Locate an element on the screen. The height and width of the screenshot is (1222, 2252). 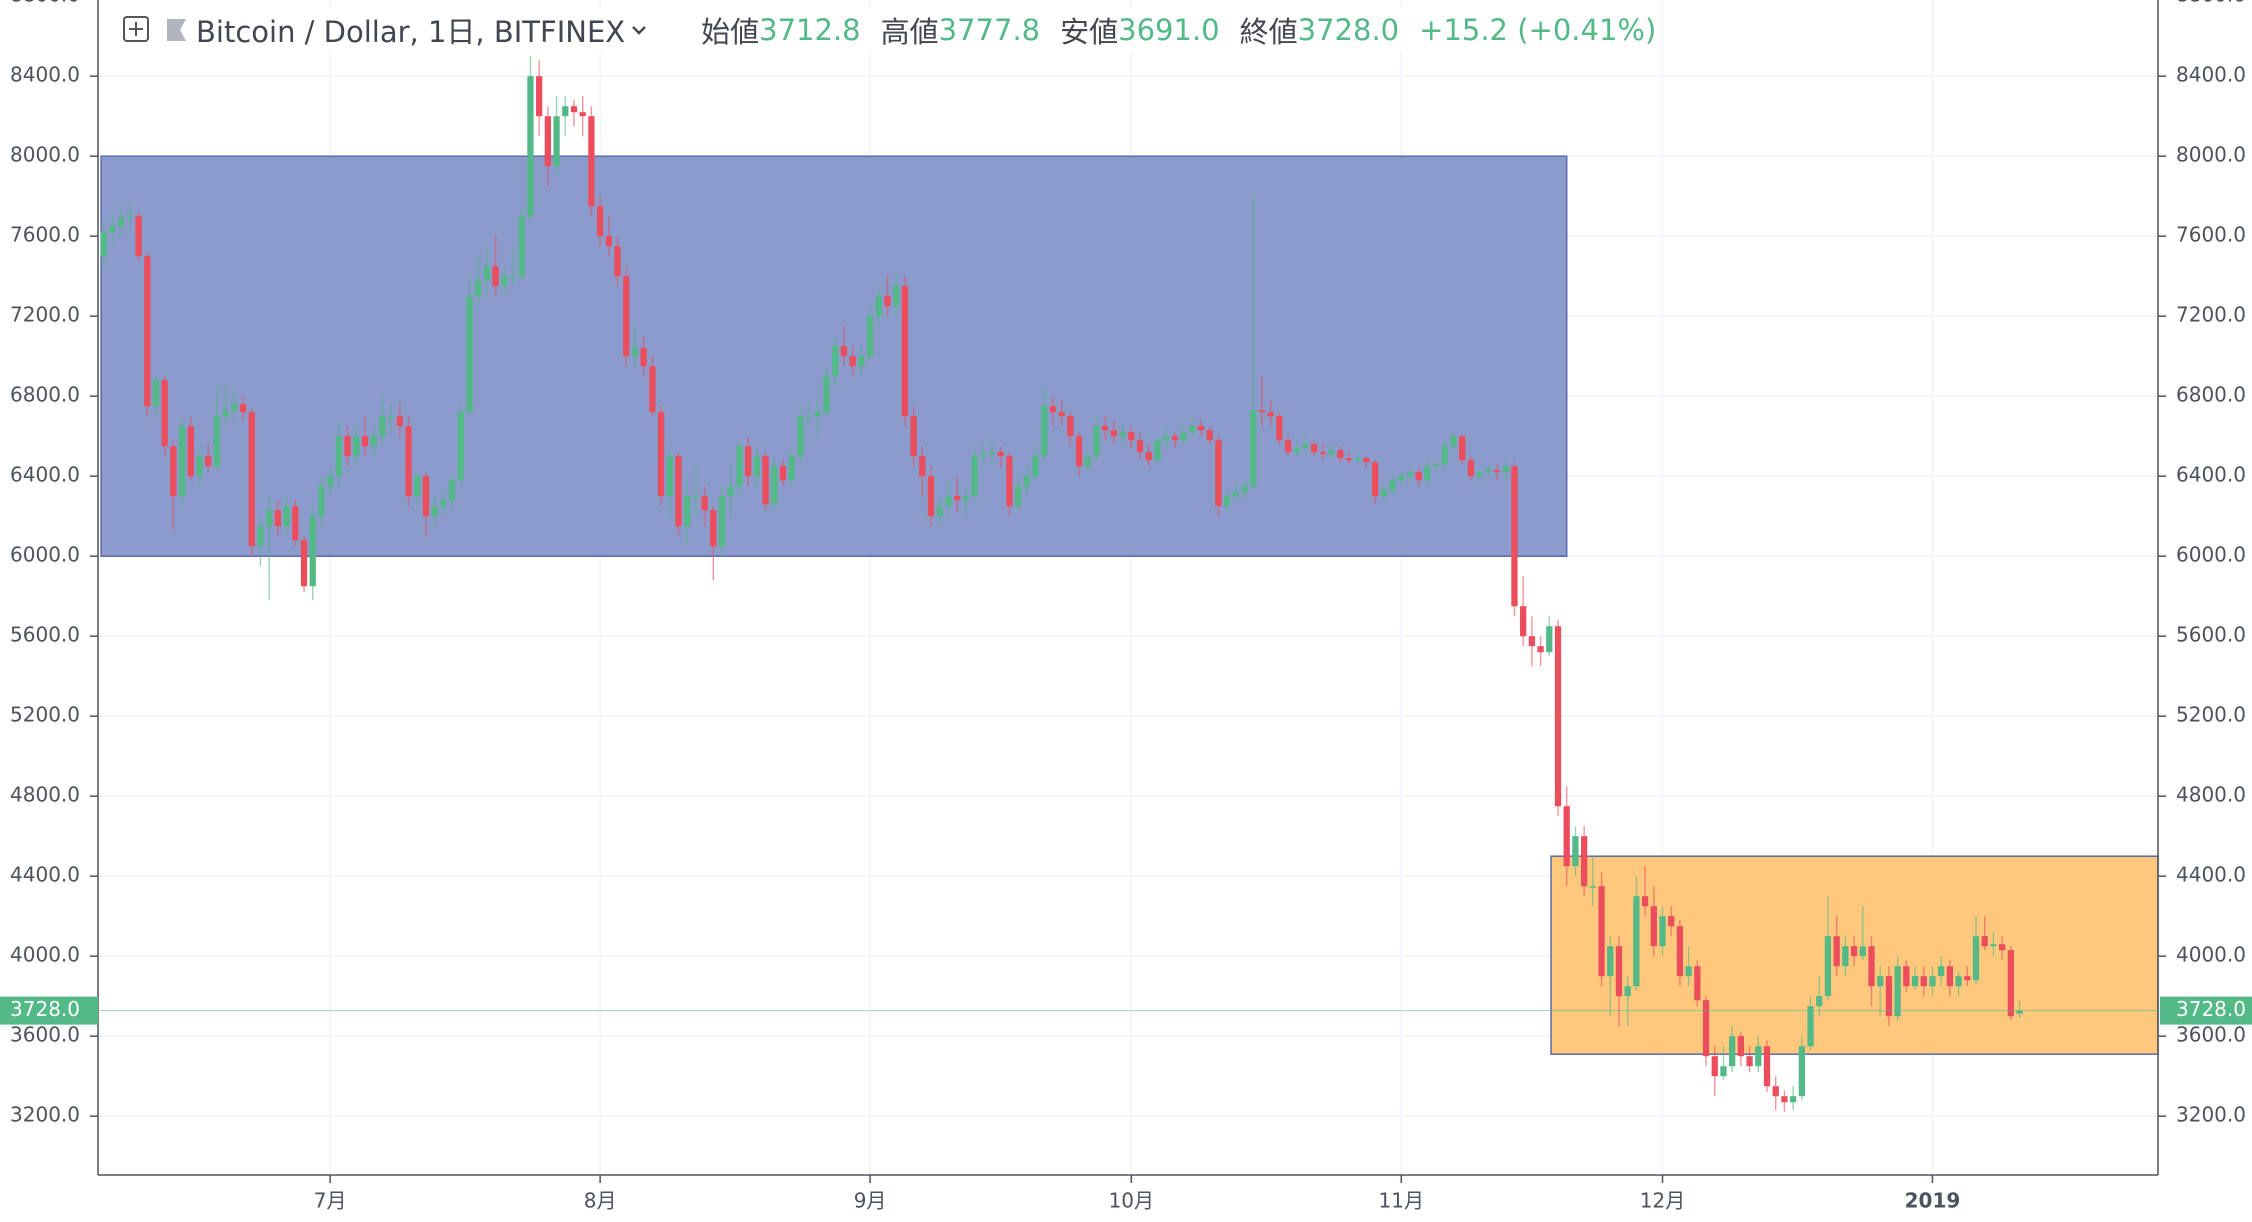
symbol-title: Bitcoin / Dollar, 1日, BITFINEX is located at coordinates (411, 32).